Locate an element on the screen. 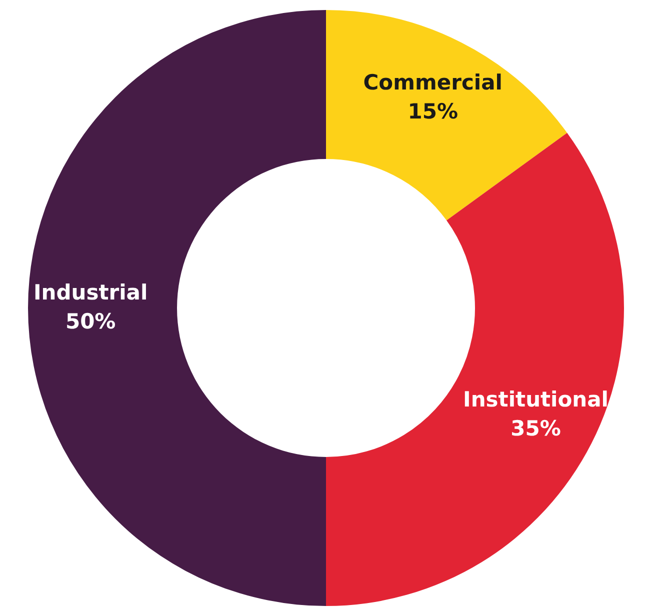 The height and width of the screenshot is (616, 653). slice-label: Industrial is located at coordinates (90, 292).